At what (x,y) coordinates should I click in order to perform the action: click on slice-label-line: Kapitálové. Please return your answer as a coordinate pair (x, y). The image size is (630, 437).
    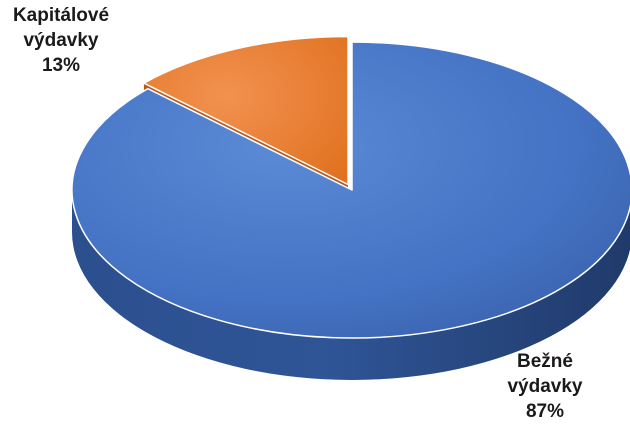
    Looking at the image, I should click on (61, 15).